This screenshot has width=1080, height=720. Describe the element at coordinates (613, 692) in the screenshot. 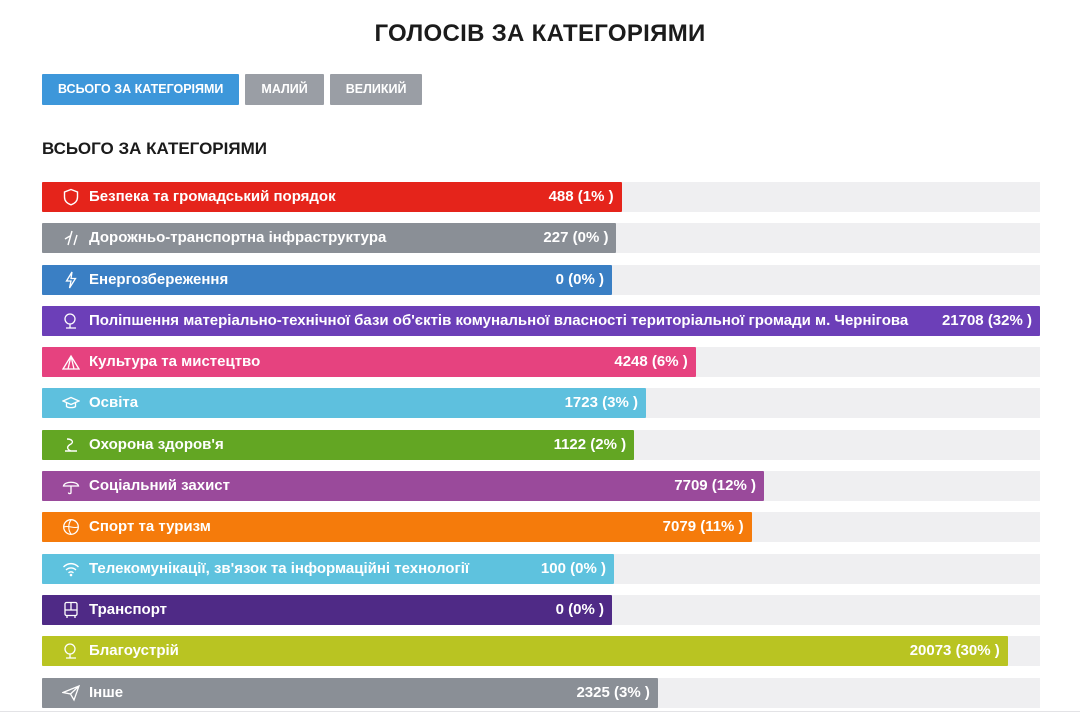

I see `bar-value: 2325 (3% )` at that location.